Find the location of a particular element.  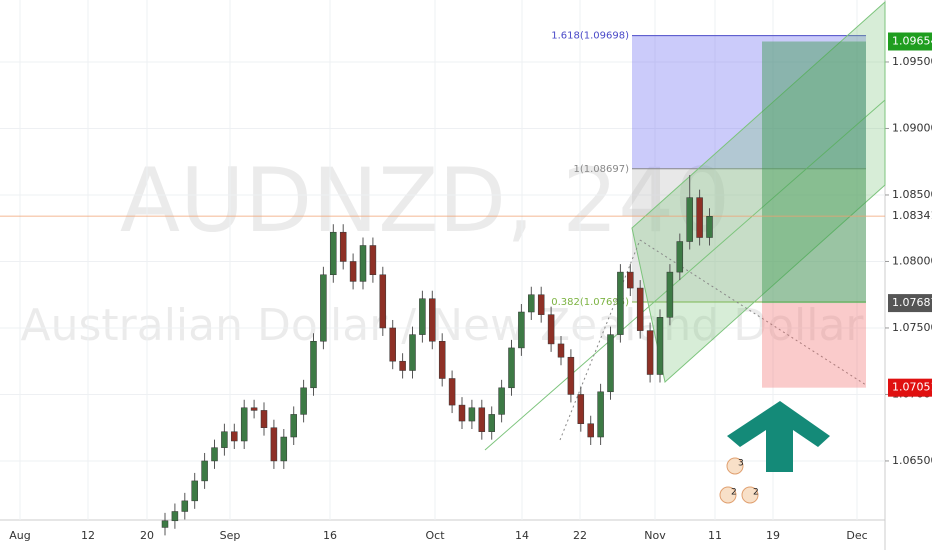

dotted-line is located at coordinates (600, 340).